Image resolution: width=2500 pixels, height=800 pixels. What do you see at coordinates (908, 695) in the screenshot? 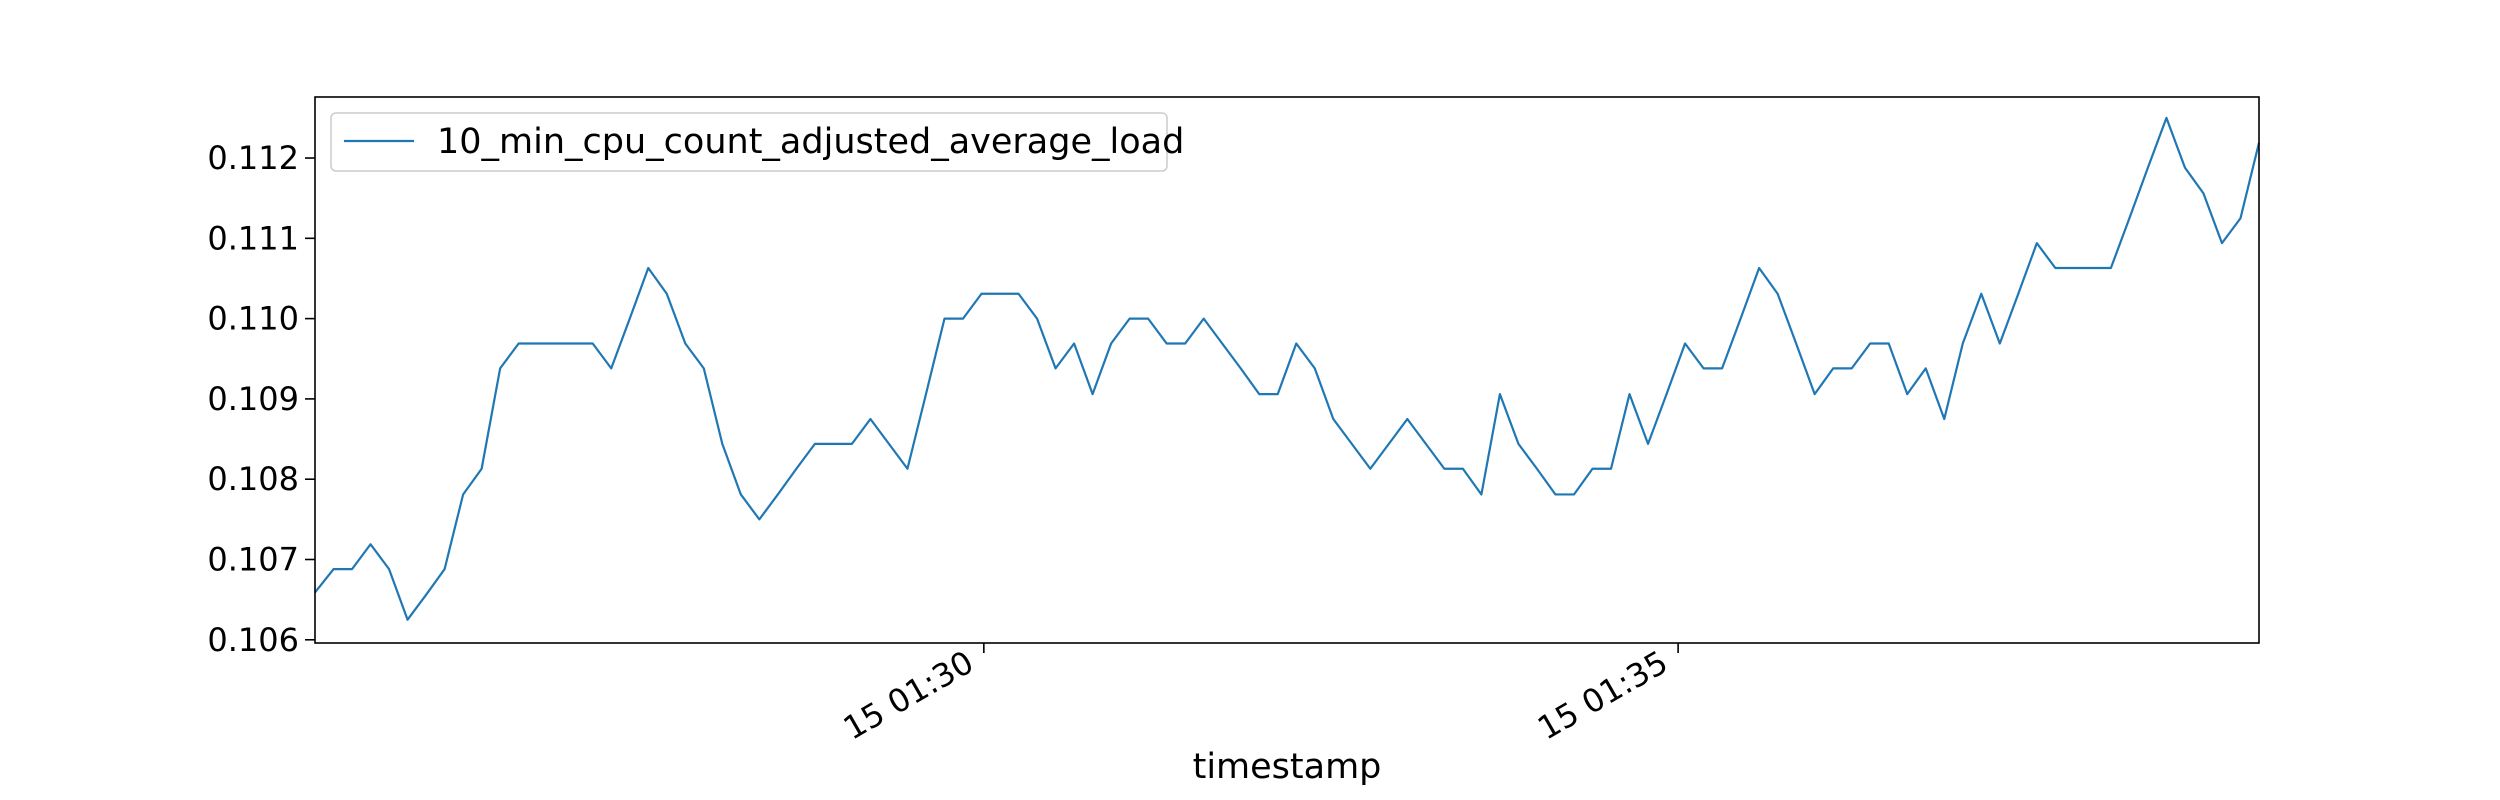
I see `x-tick-label: 15 01:30` at bounding box center [908, 695].